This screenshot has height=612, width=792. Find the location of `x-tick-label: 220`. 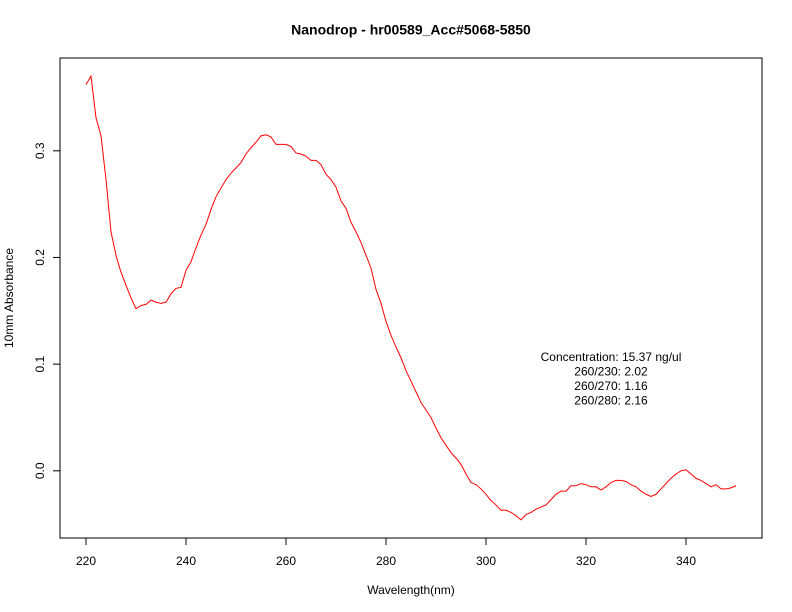

x-tick-label: 220 is located at coordinates (86, 561).